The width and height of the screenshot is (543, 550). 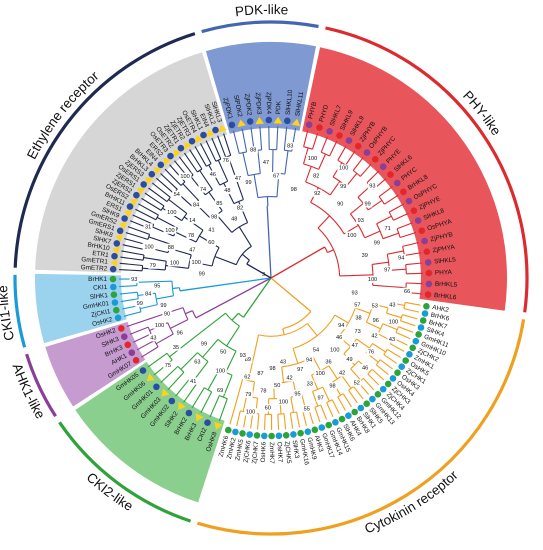 I want to click on bootstrap-value: 55, so click(x=307, y=409).